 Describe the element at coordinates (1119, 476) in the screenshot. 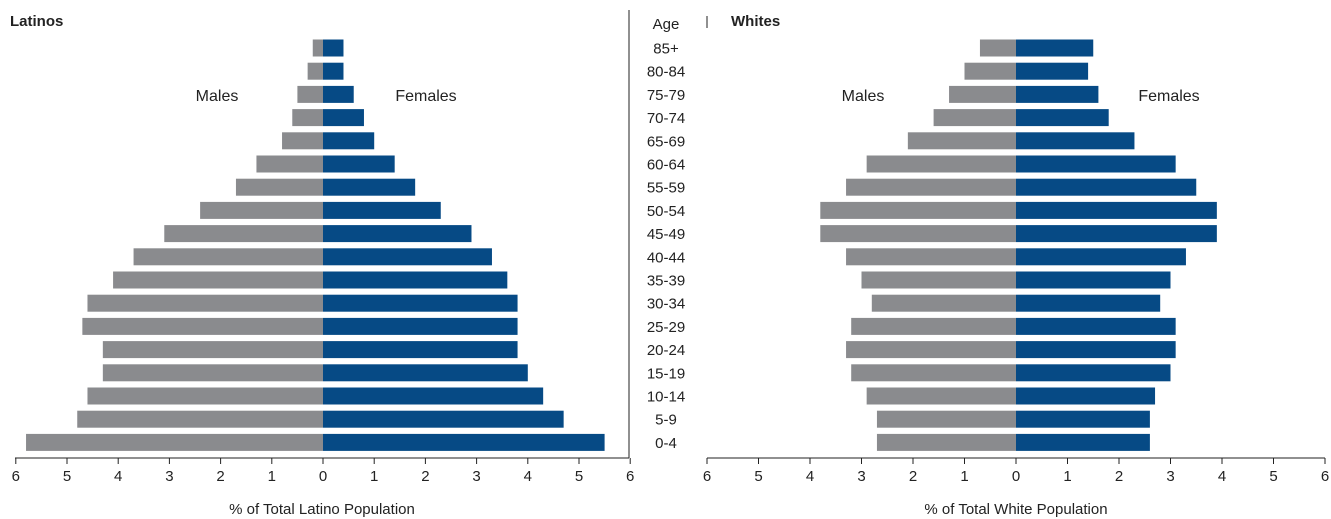

I see `whites-x-tick-label: 2` at that location.